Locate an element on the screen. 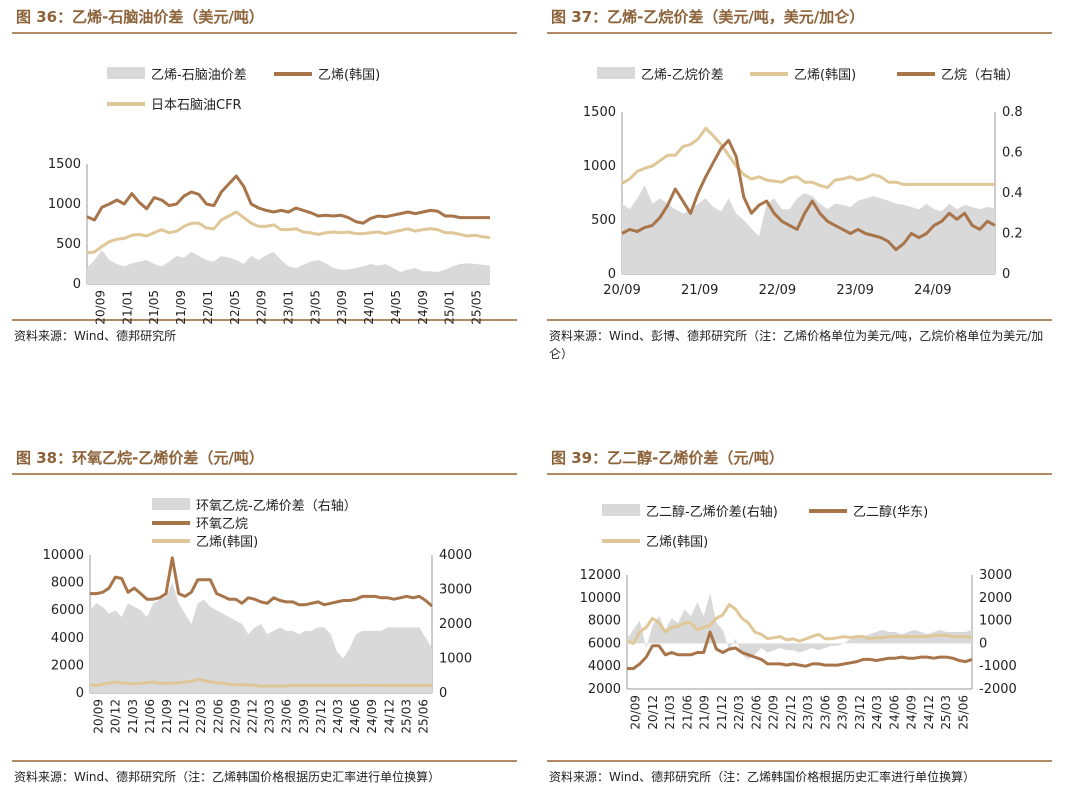 The image size is (1080, 809). legend-item: 乙烷（右轴） is located at coordinates (958, 75).